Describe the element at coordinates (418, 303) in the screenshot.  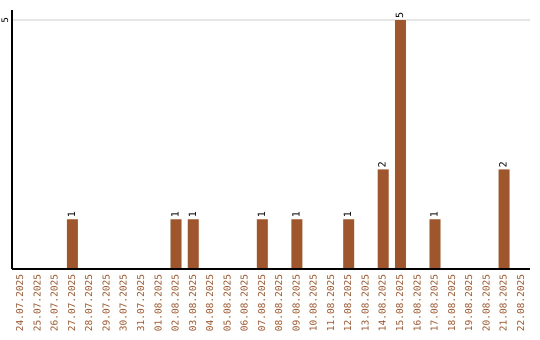
I see `x-tick-label: 16.08.2025` at that location.